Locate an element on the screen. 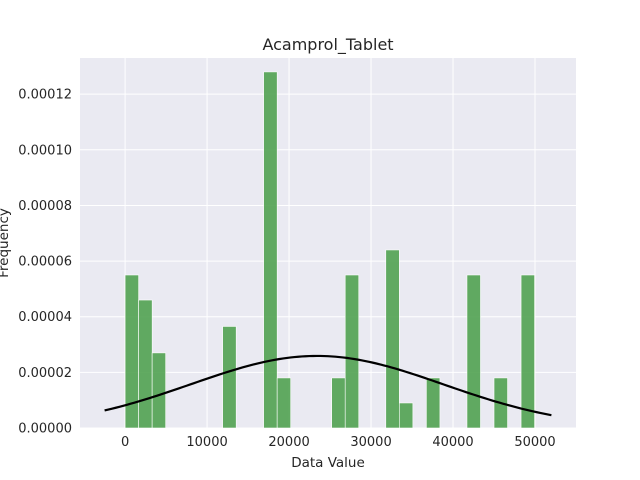  x-axis-label: Data Value is located at coordinates (328, 463).